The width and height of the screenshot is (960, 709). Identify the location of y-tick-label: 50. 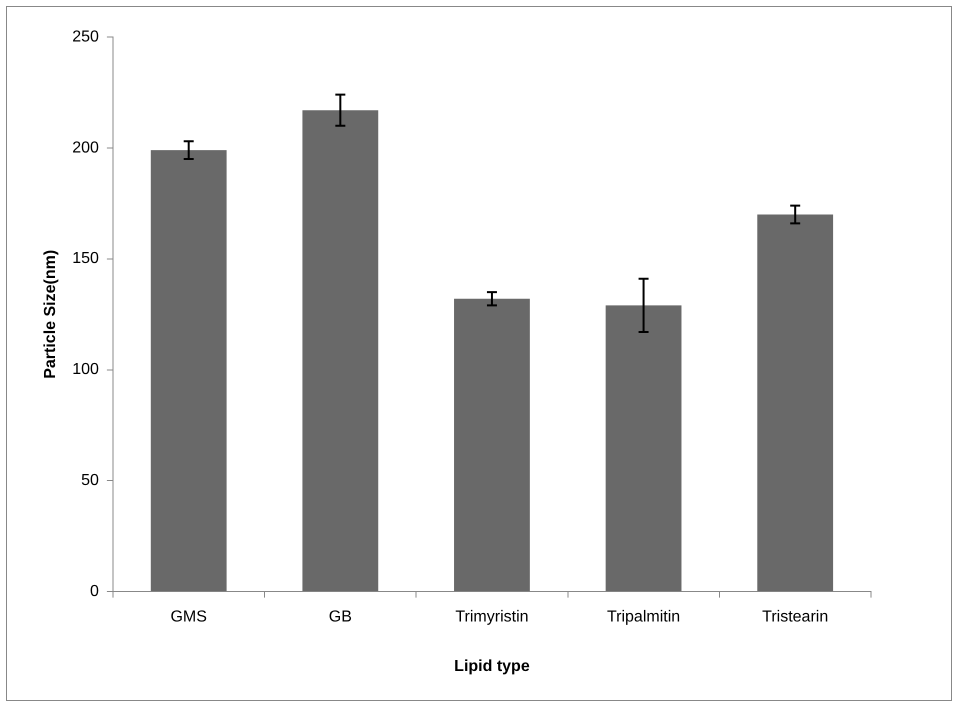
(90, 481).